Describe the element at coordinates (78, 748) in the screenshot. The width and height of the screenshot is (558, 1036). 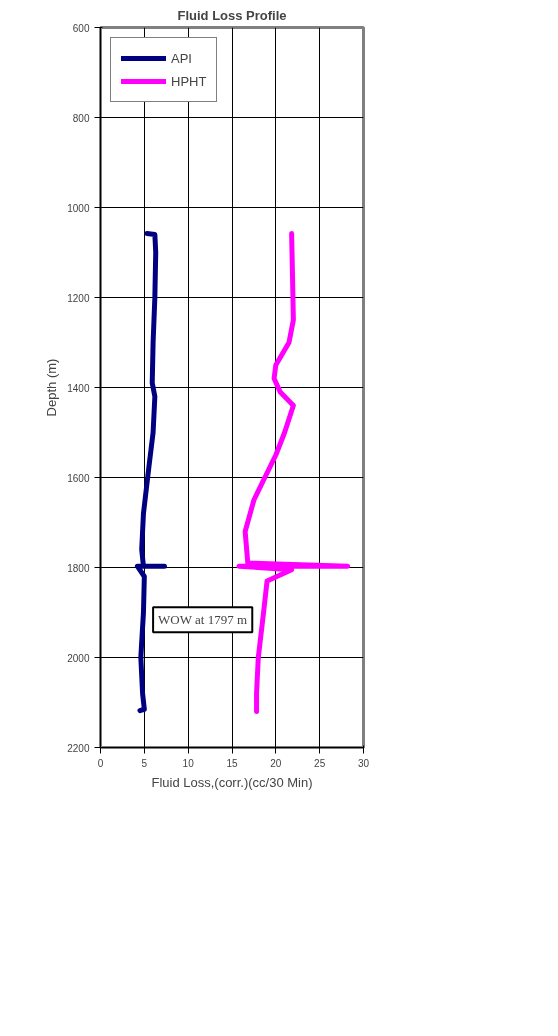
I see `y-tick-label: 2200` at that location.